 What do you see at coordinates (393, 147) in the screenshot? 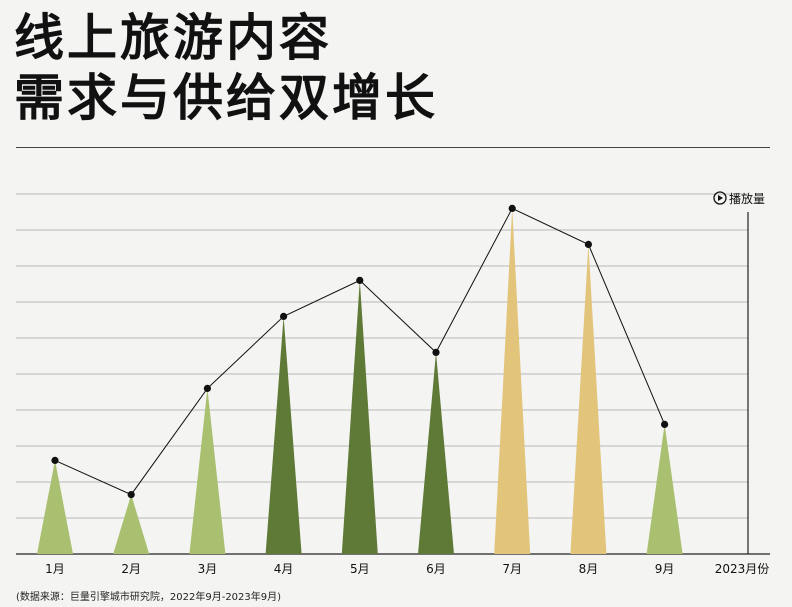
I see `title-divider` at bounding box center [393, 147].